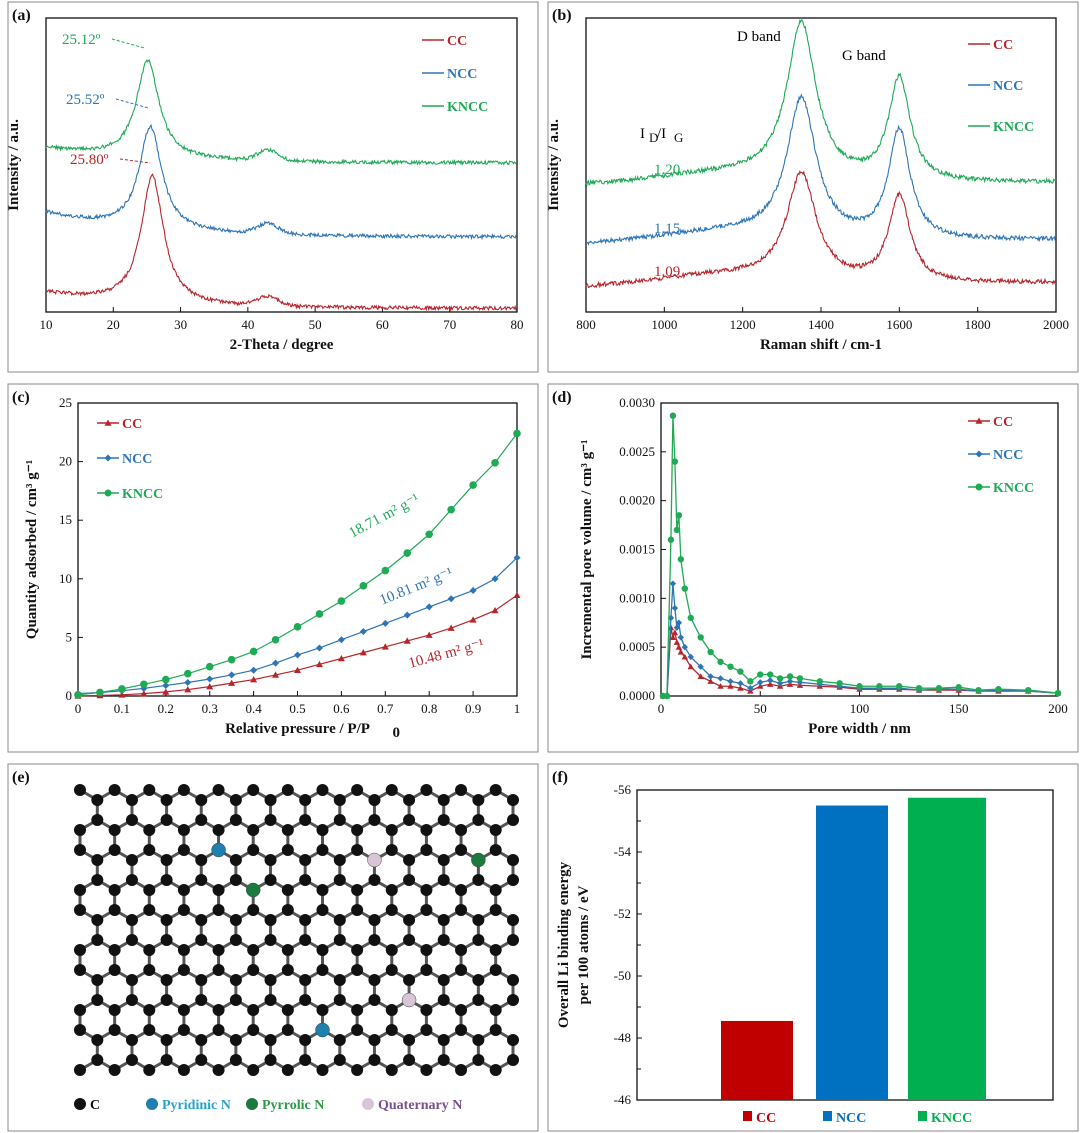 The image size is (1080, 1133). What do you see at coordinates (821, 324) in the screenshot?
I see `x-tick-label: 1400` at bounding box center [821, 324].